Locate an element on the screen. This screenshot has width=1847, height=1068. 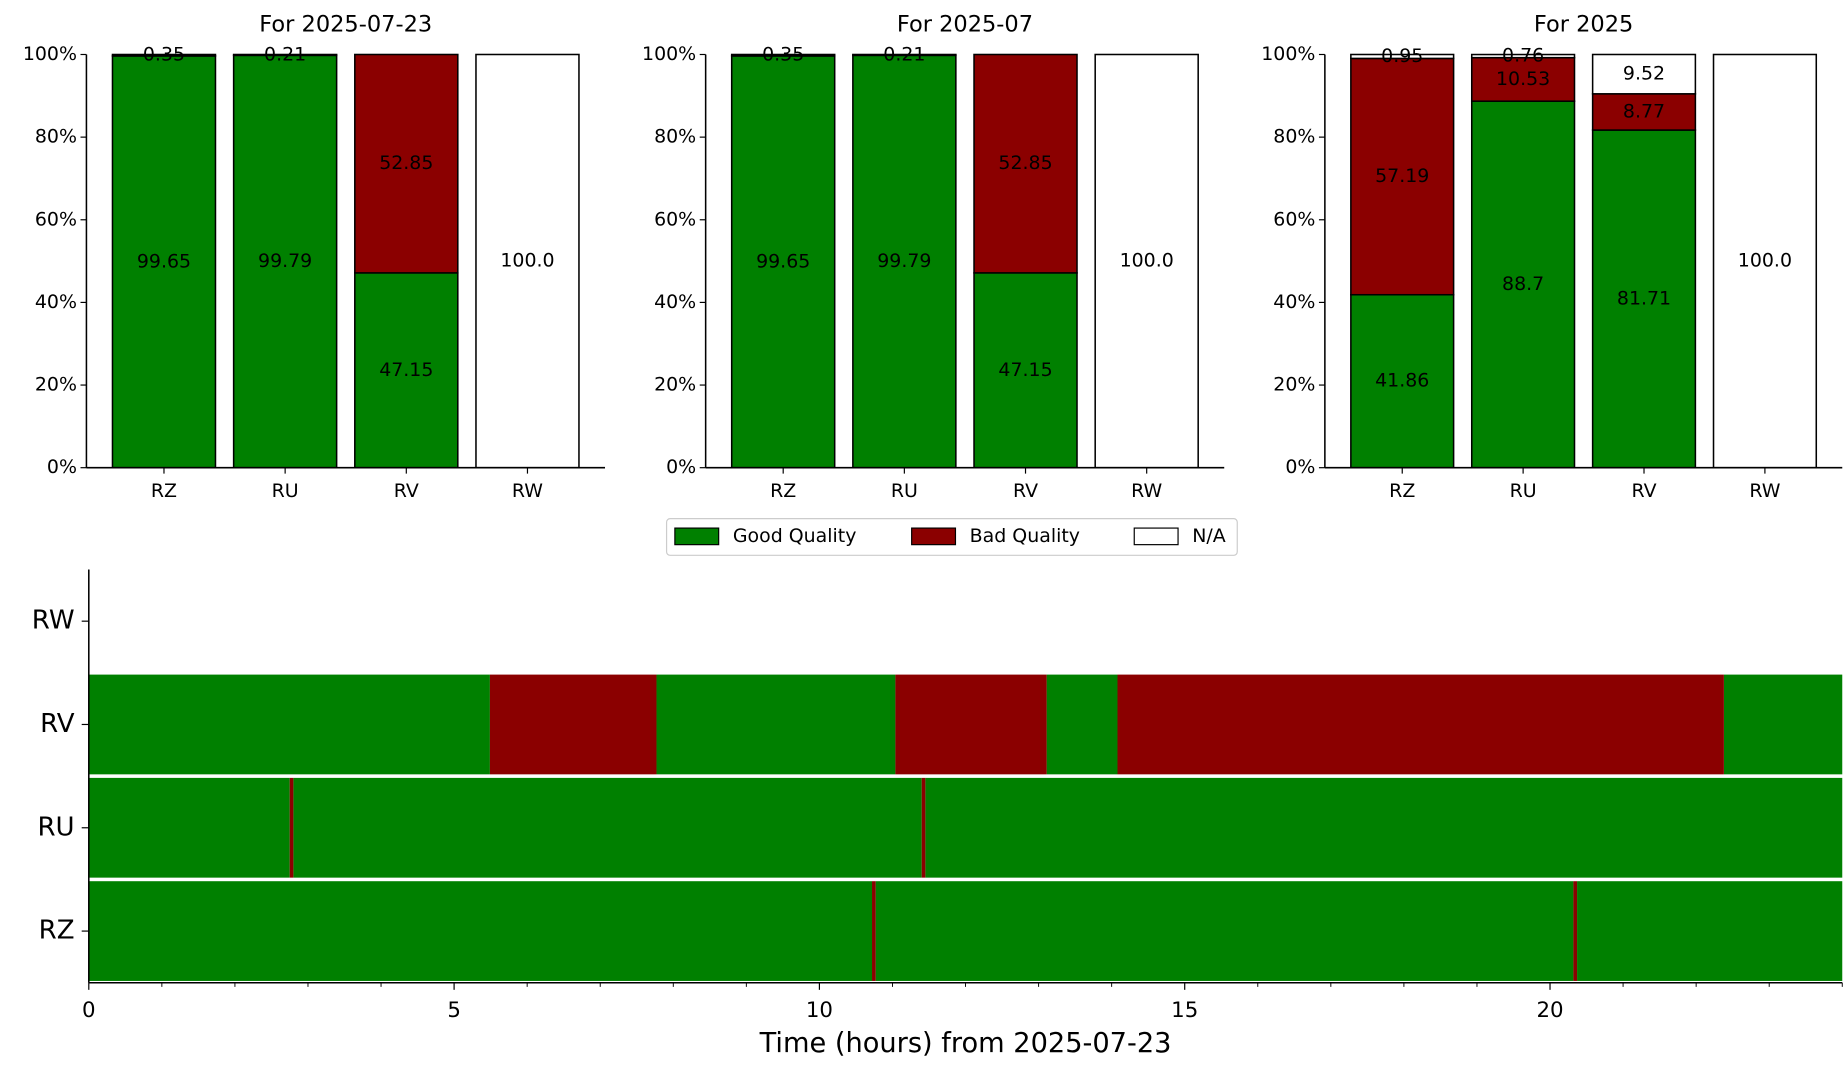
x-tick-label: 5 is located at coordinates (454, 1010).